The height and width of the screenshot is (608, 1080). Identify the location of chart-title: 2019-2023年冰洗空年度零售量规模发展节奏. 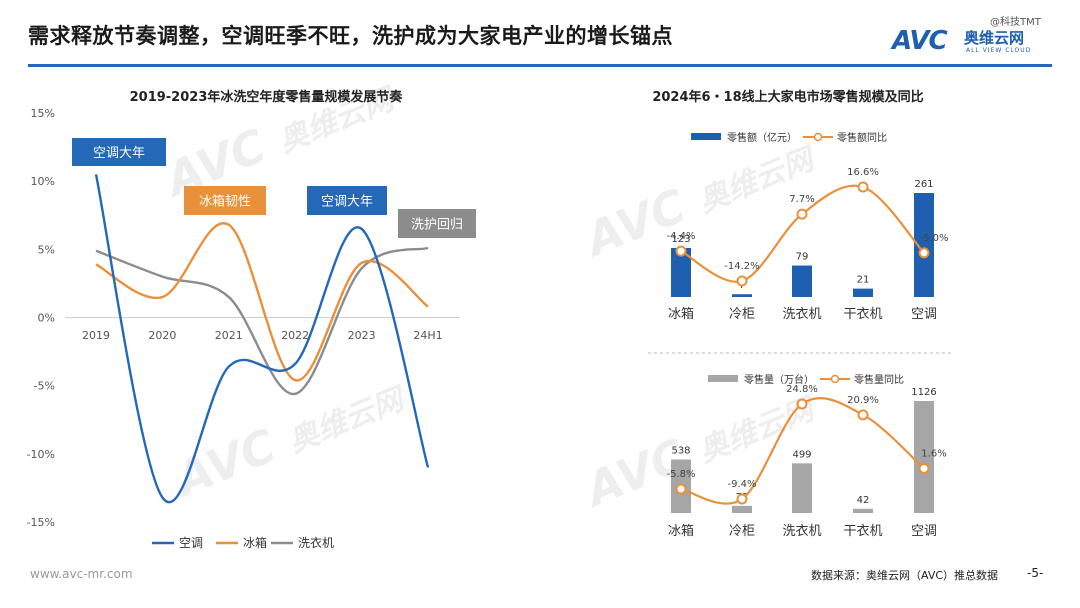
(267, 97).